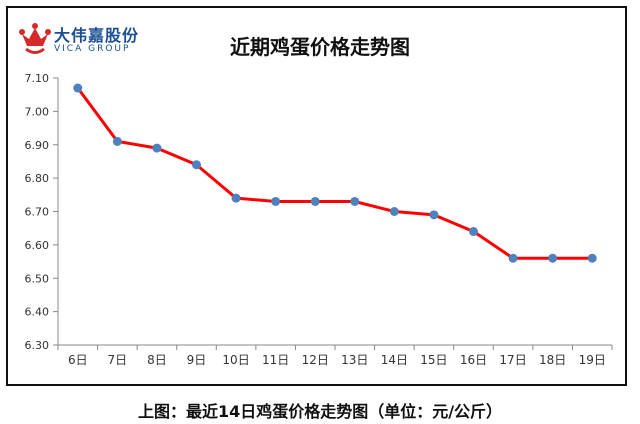  Describe the element at coordinates (354, 360) in the screenshot. I see `x-tick-label: 13日` at that location.